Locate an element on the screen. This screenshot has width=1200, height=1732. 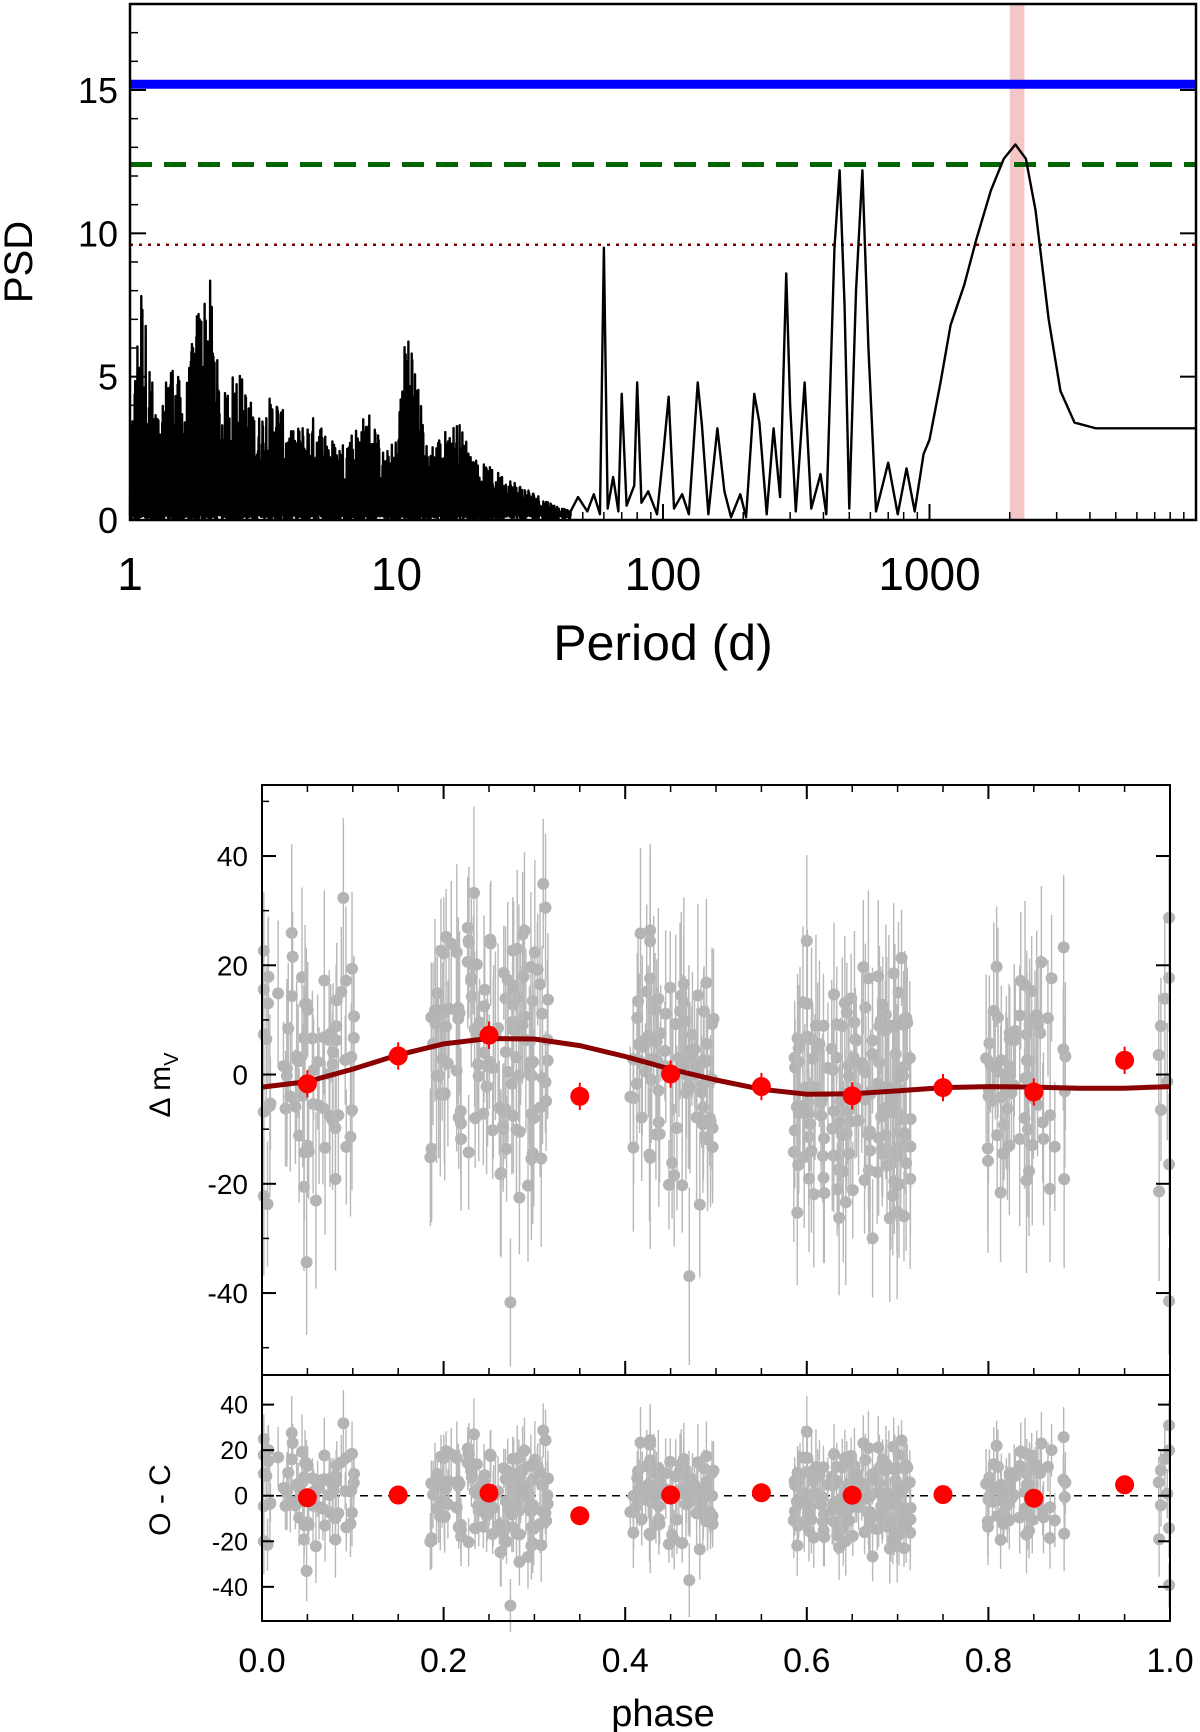
periodogram-y-tick-label: 5 is located at coordinates (108, 377).